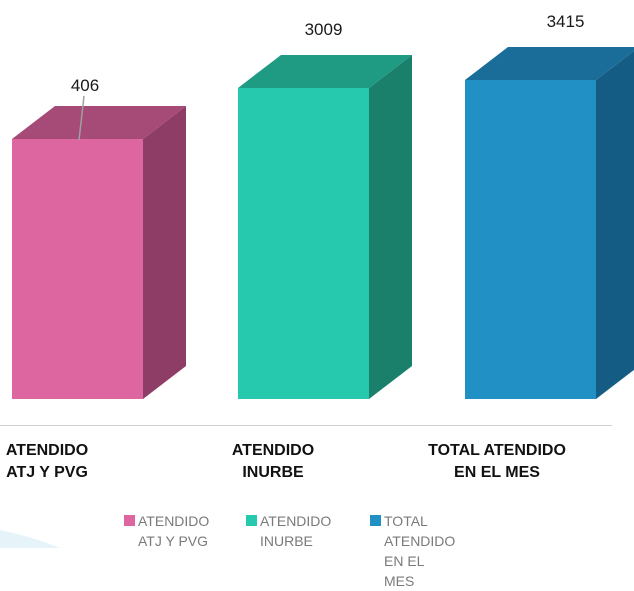 The width and height of the screenshot is (634, 591). Describe the element at coordinates (375, 520) in the screenshot. I see `legend-swatch-blue` at that location.